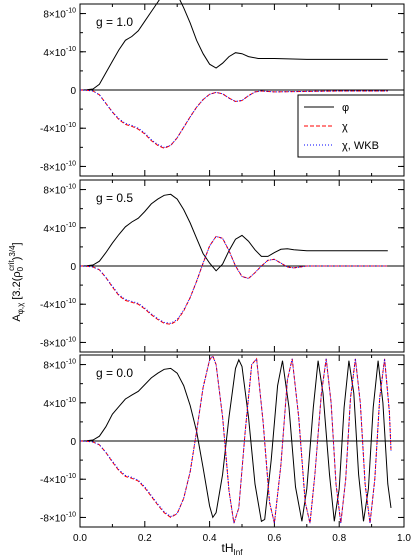 This screenshot has height=558, width=415. I want to click on legend: φ χ χ, WKB, so click(351, 126).